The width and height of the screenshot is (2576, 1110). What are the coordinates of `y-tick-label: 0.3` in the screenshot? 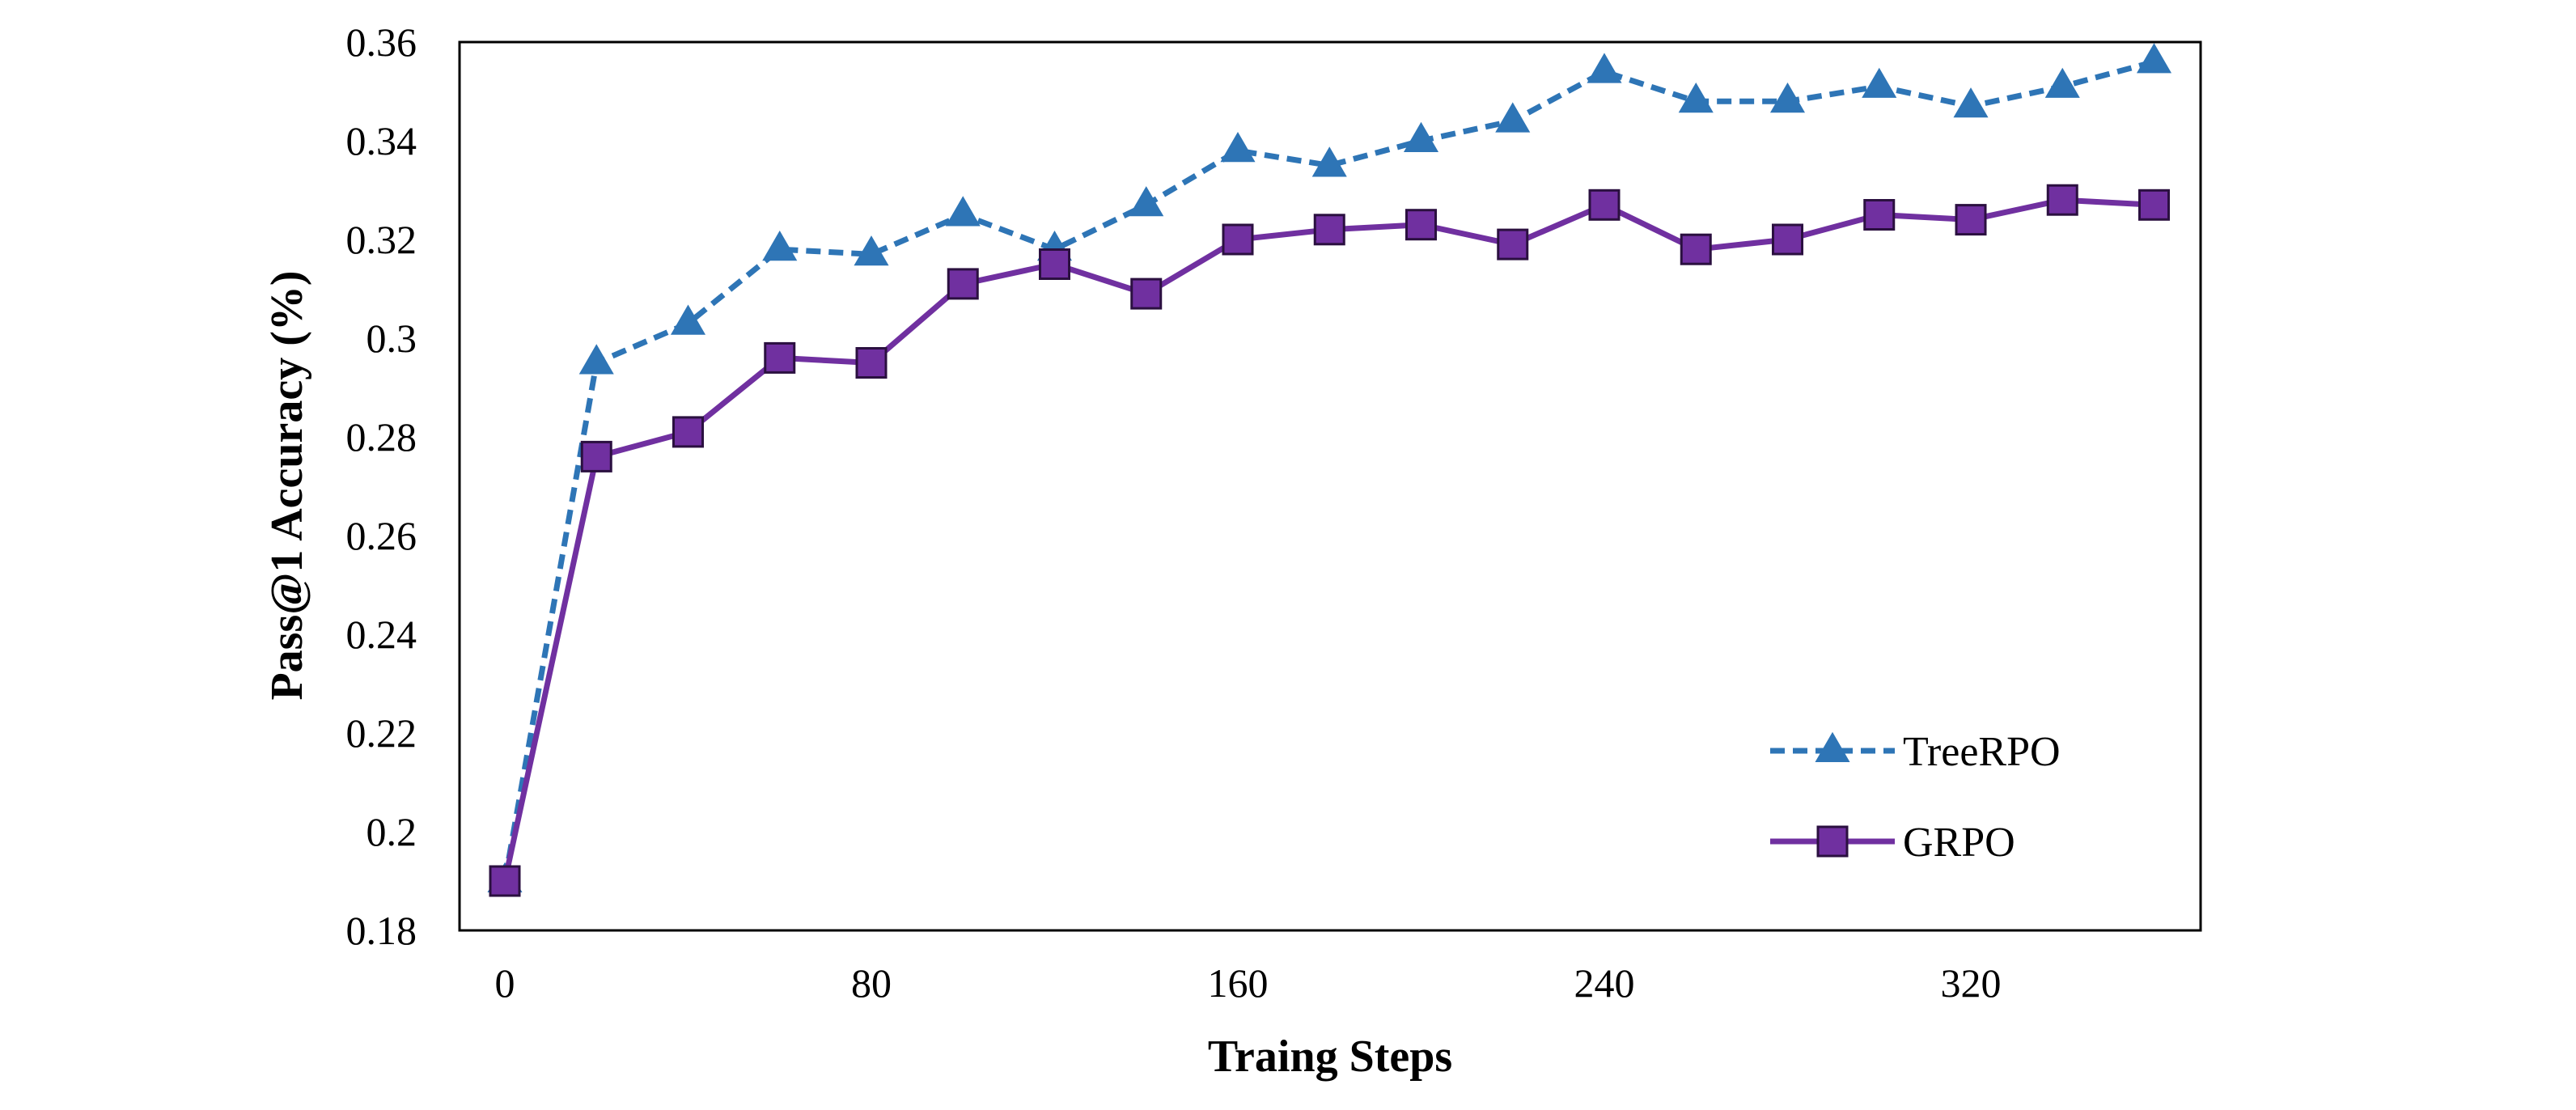 It's located at (391, 338).